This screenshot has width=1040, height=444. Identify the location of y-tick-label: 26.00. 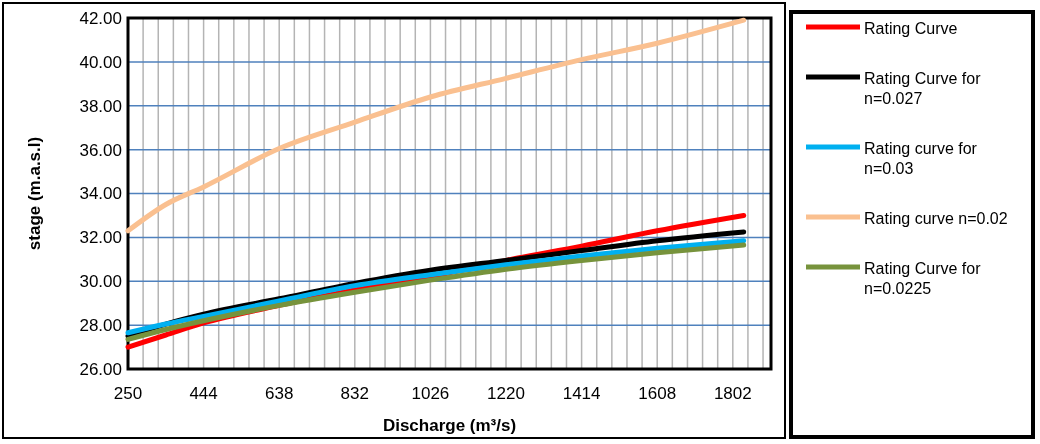
(100, 369).